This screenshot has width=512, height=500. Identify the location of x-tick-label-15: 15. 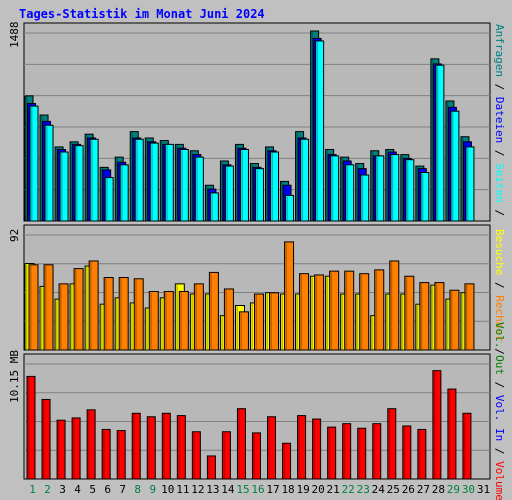
(242, 489).